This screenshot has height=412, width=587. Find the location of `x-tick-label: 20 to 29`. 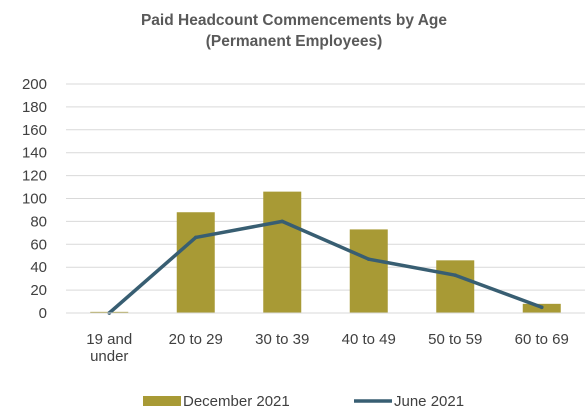

x-tick-label: 20 to 29 is located at coordinates (196, 339).